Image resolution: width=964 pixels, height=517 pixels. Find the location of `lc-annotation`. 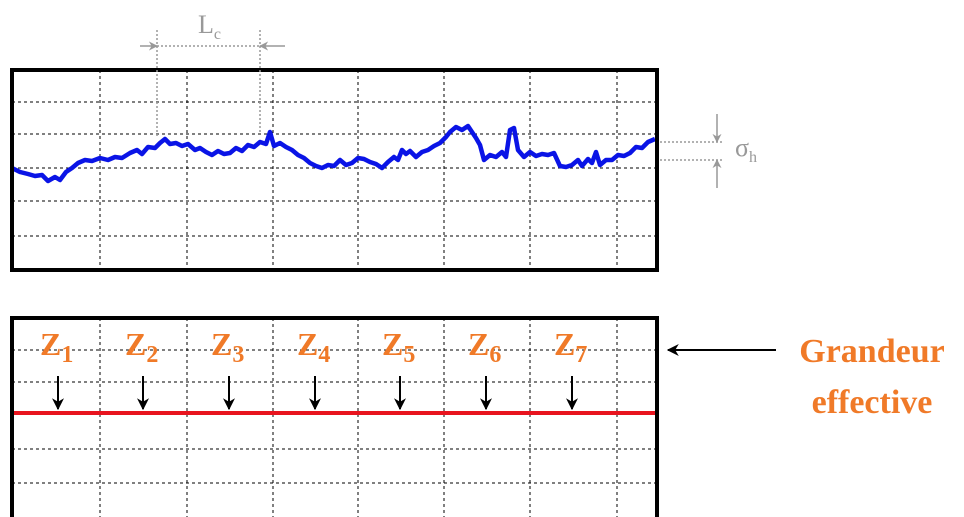

lc-annotation is located at coordinates (212, 84).